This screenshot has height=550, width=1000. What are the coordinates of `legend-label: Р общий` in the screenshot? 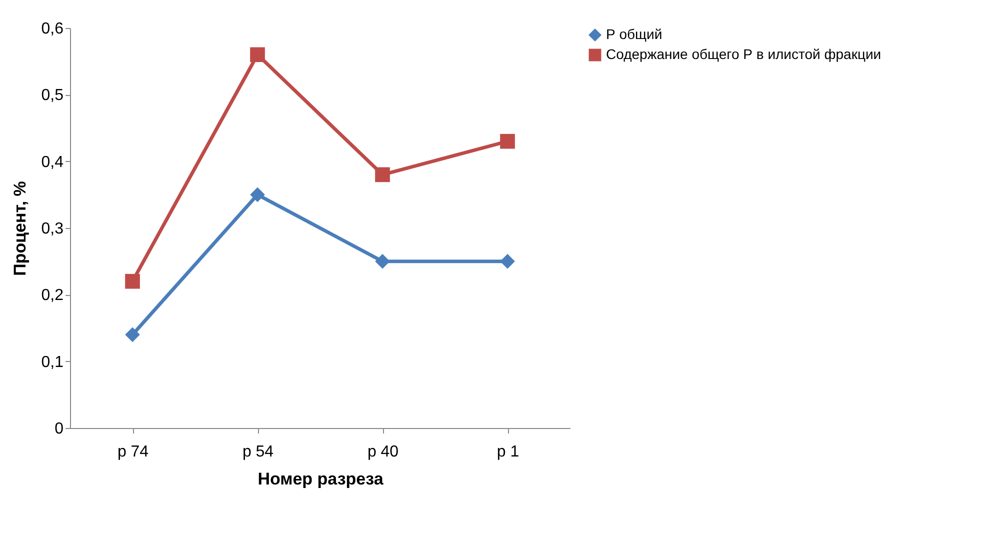 It's located at (634, 34).